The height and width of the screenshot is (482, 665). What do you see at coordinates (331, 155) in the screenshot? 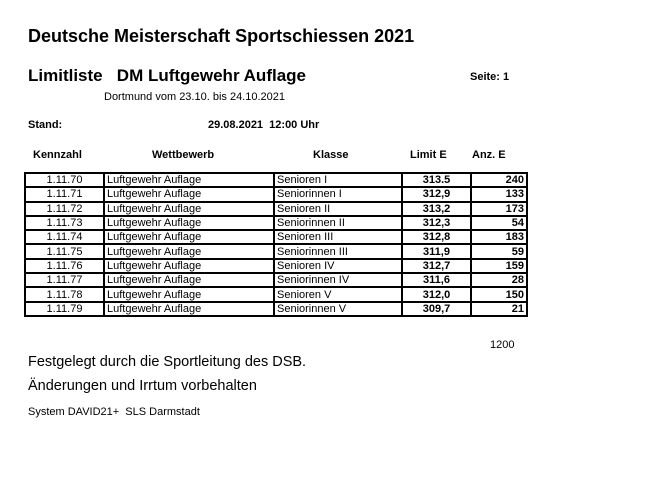
I see `header-klasse: Klasse` at bounding box center [331, 155].